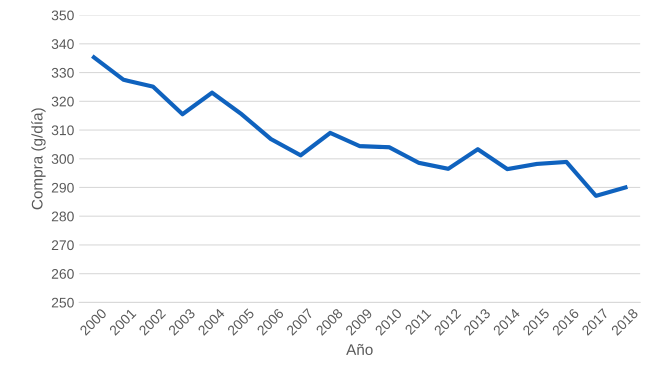 This screenshot has height=378, width=660. What do you see at coordinates (38, 159) in the screenshot?
I see `y-axis-title: Compra (g/día)` at bounding box center [38, 159].